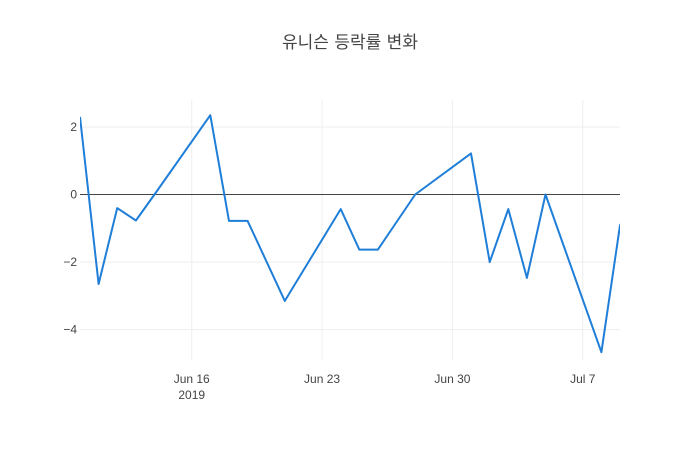  I want to click on y-tick-label: 2, so click(73, 127).